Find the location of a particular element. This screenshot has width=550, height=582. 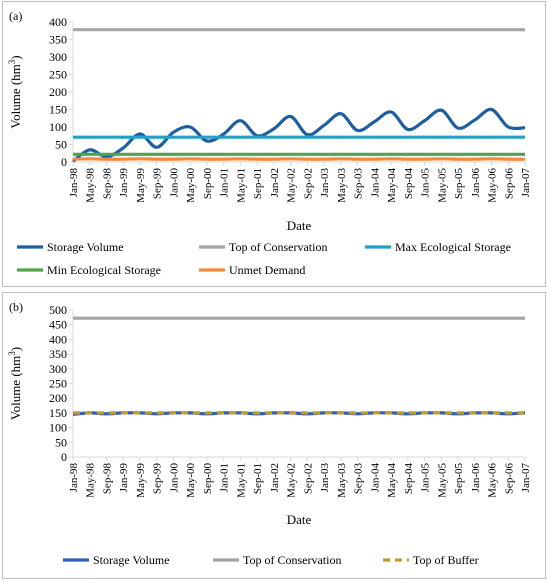

chart-a-xtick-label: May-99 is located at coordinates (141, 185).